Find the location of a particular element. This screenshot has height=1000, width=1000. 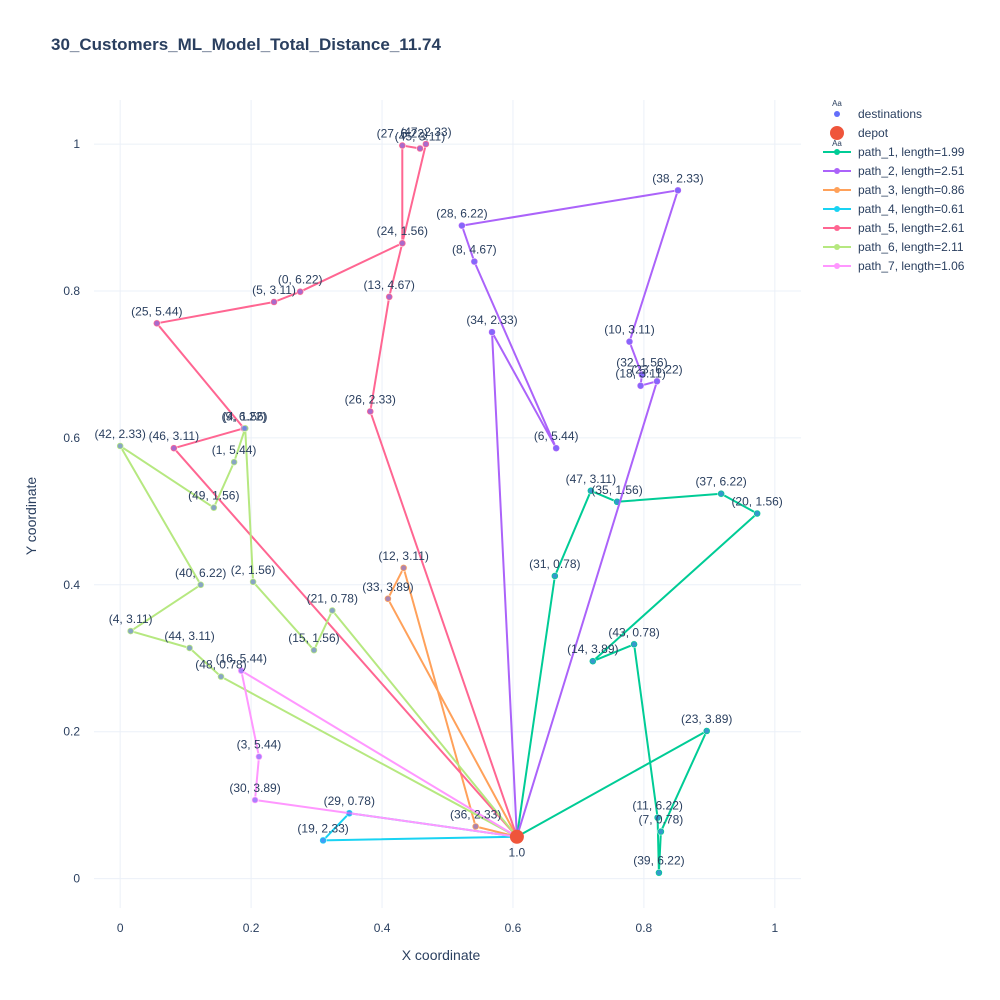

y-axis-title: Y coordinate is located at coordinates (31, 516).